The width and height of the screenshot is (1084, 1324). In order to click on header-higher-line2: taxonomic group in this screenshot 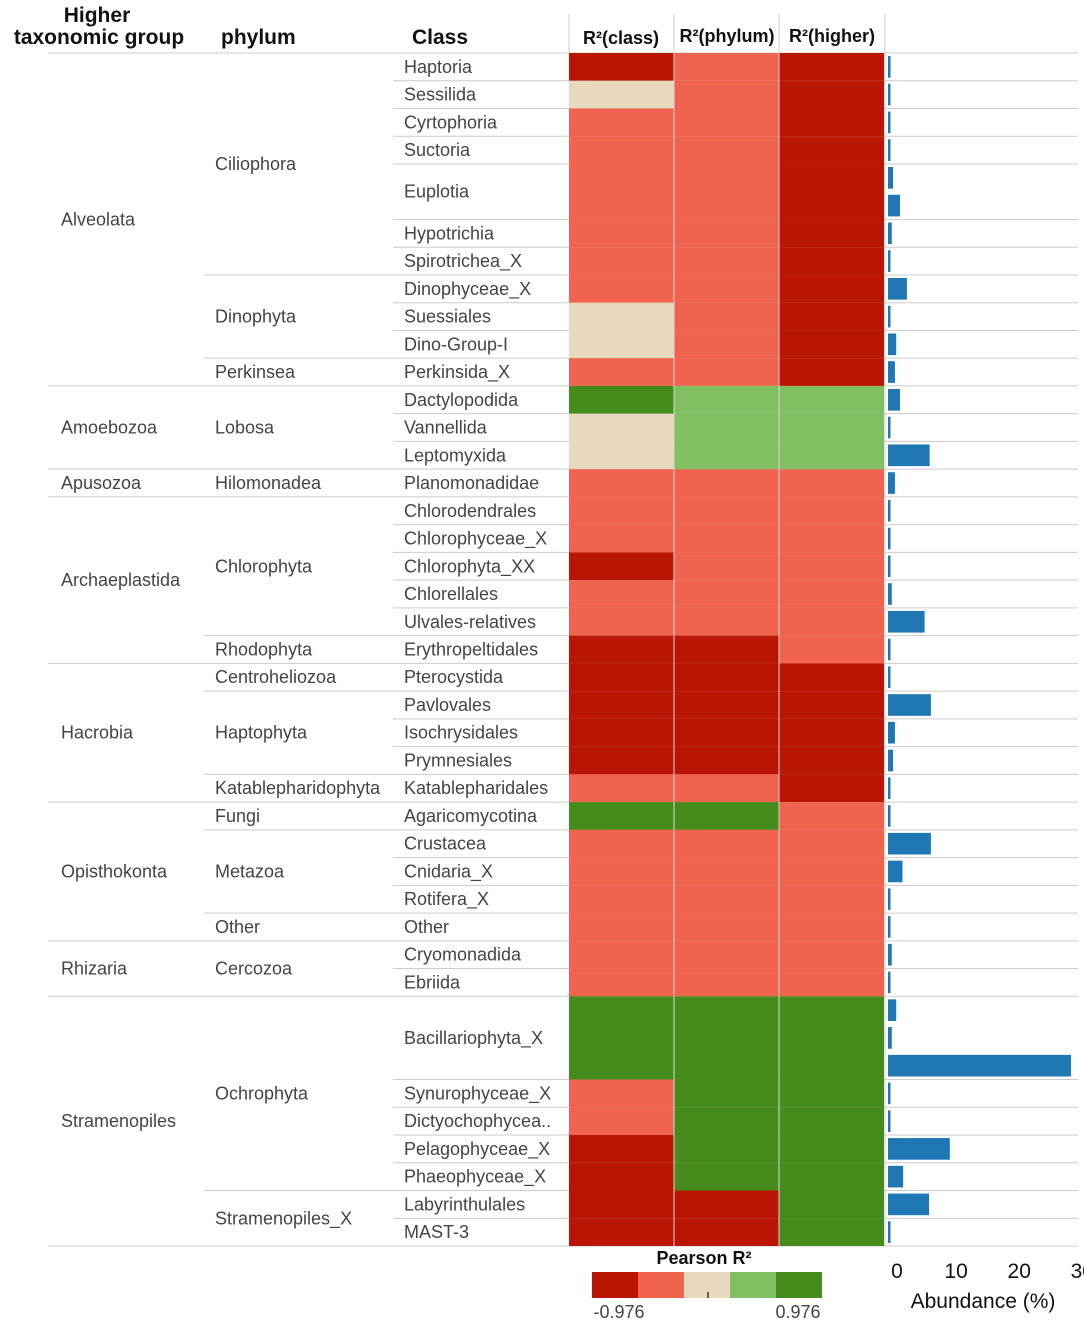, I will do `click(99, 37)`.